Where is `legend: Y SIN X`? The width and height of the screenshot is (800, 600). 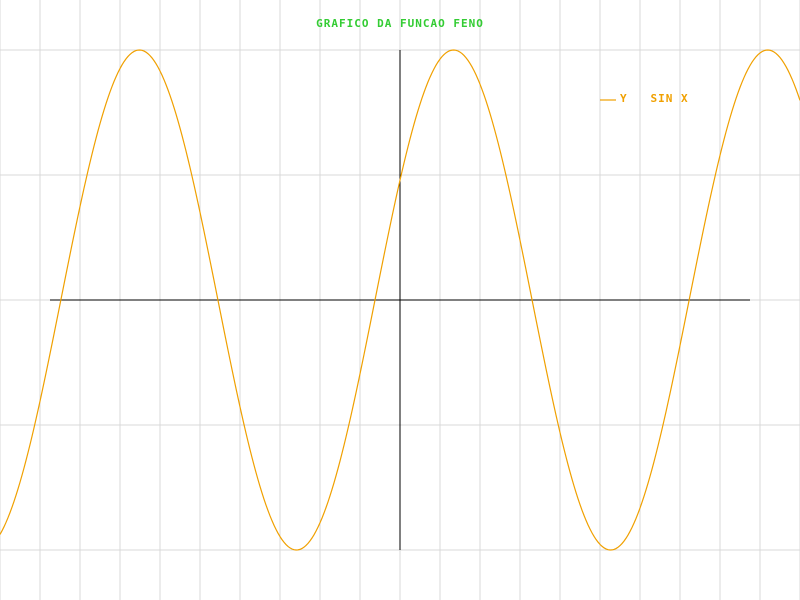
legend: Y SIN X is located at coordinates (644, 98).